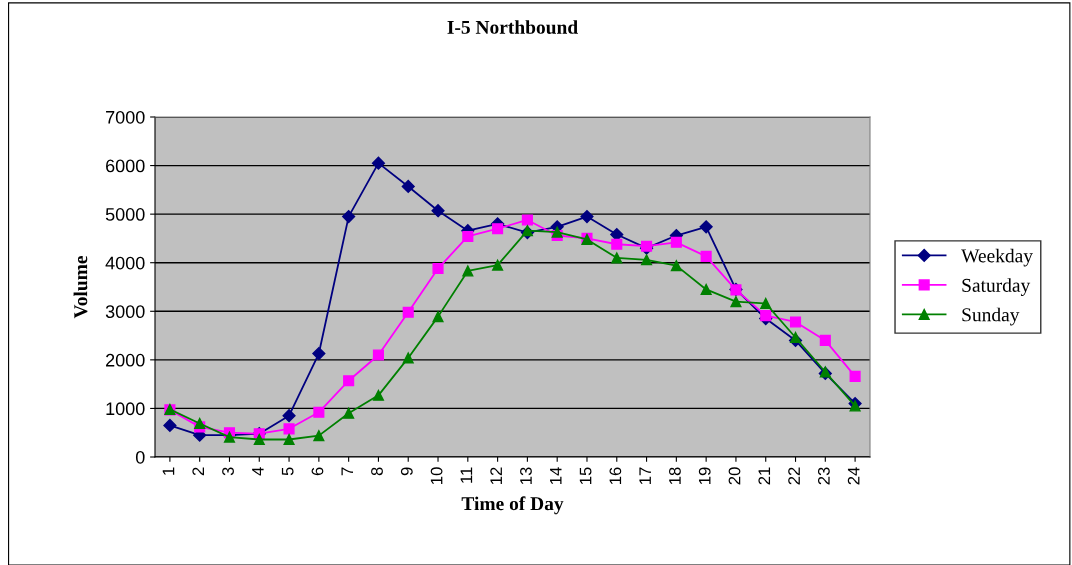 The height and width of the screenshot is (565, 1072). What do you see at coordinates (125, 214) in the screenshot?
I see `y-tick-label: 5000` at bounding box center [125, 214].